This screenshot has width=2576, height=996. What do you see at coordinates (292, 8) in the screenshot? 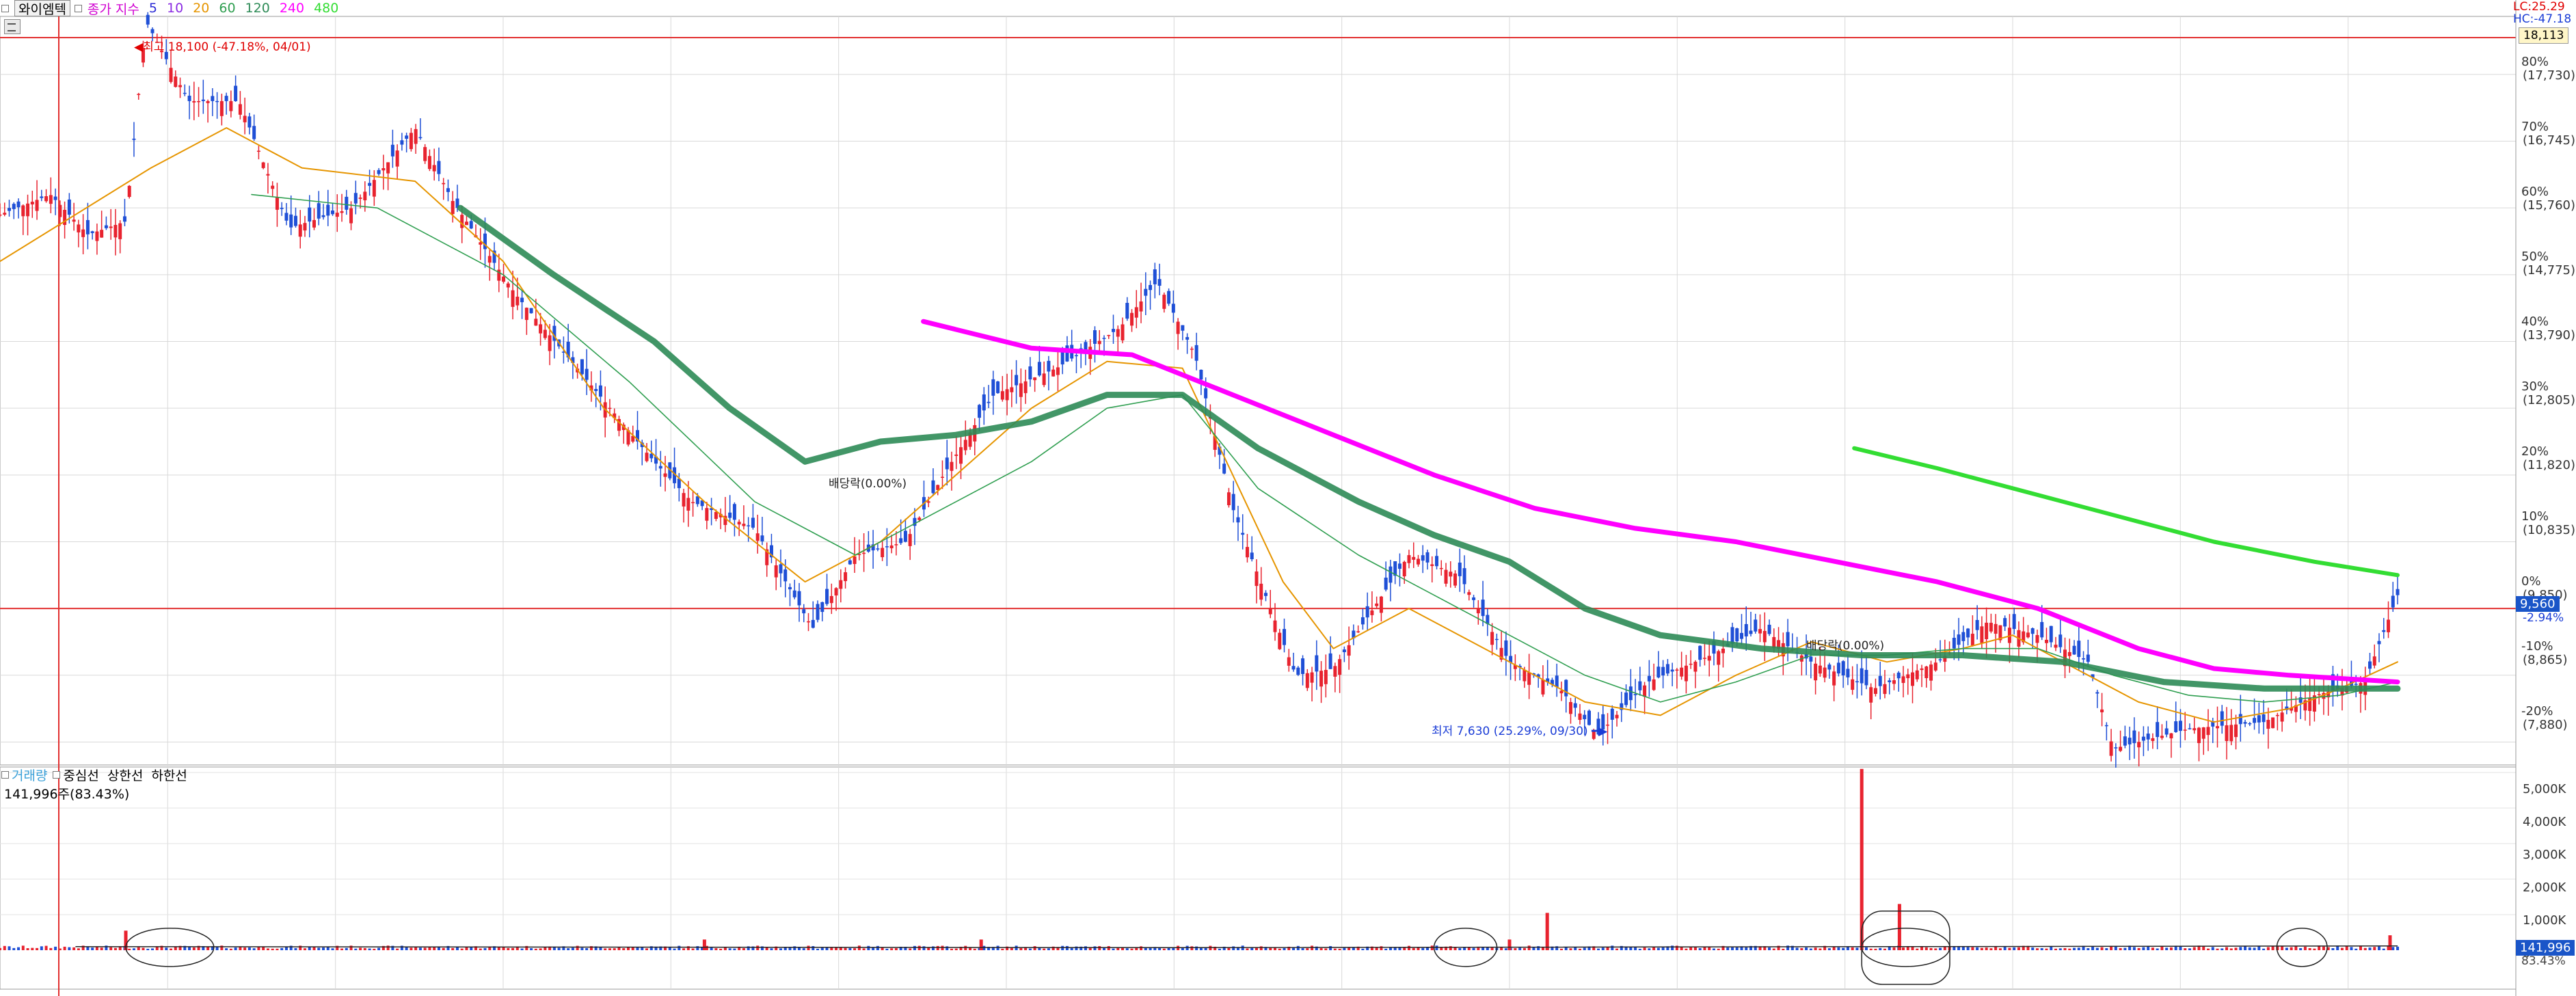
I see `ma-period-240: 240` at bounding box center [292, 8].